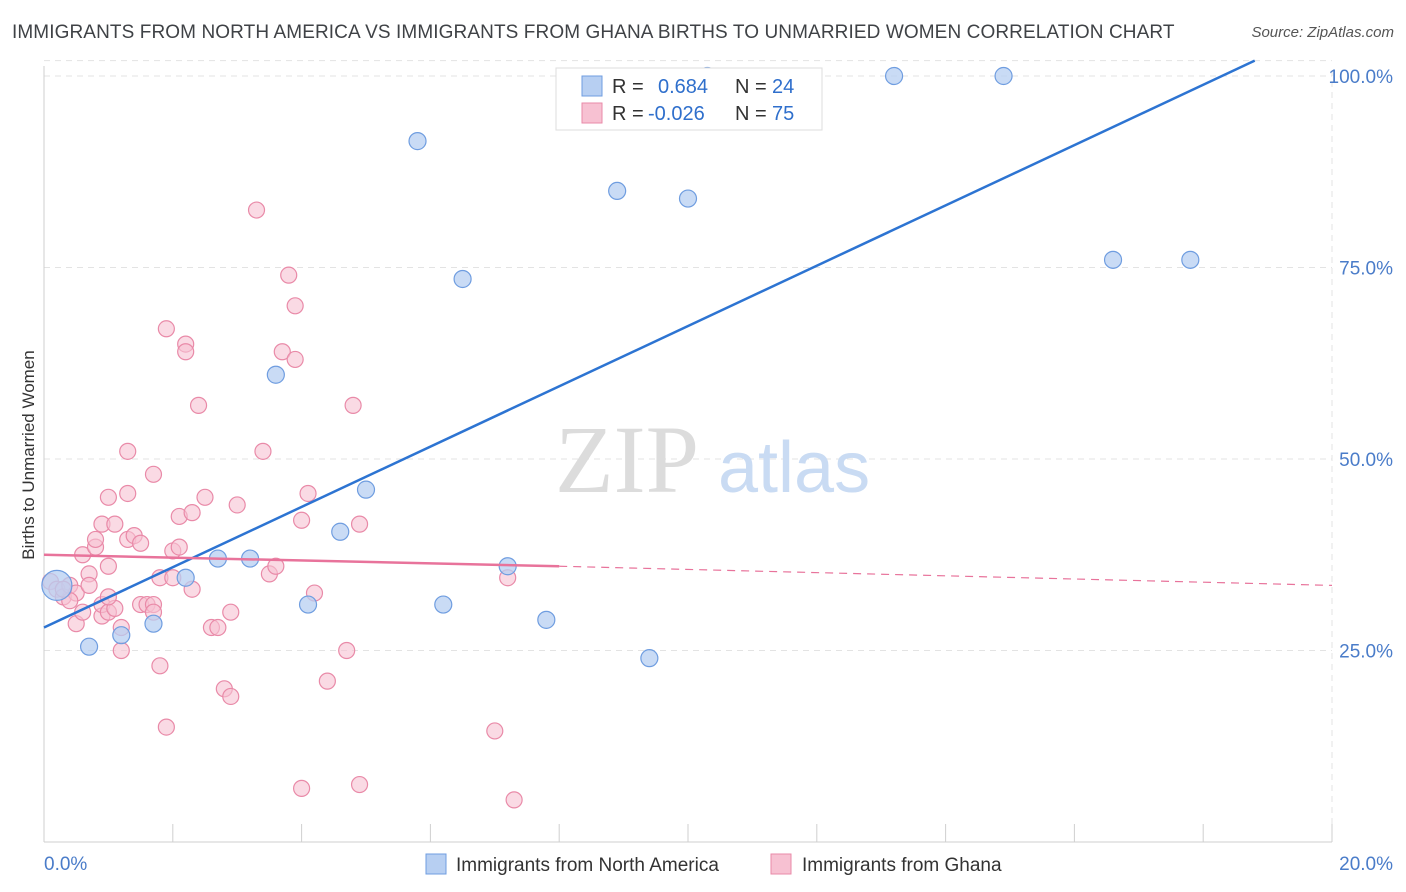  Describe the element at coordinates (946, 575) in the screenshot. I see `ghana-trendline-extension` at that location.